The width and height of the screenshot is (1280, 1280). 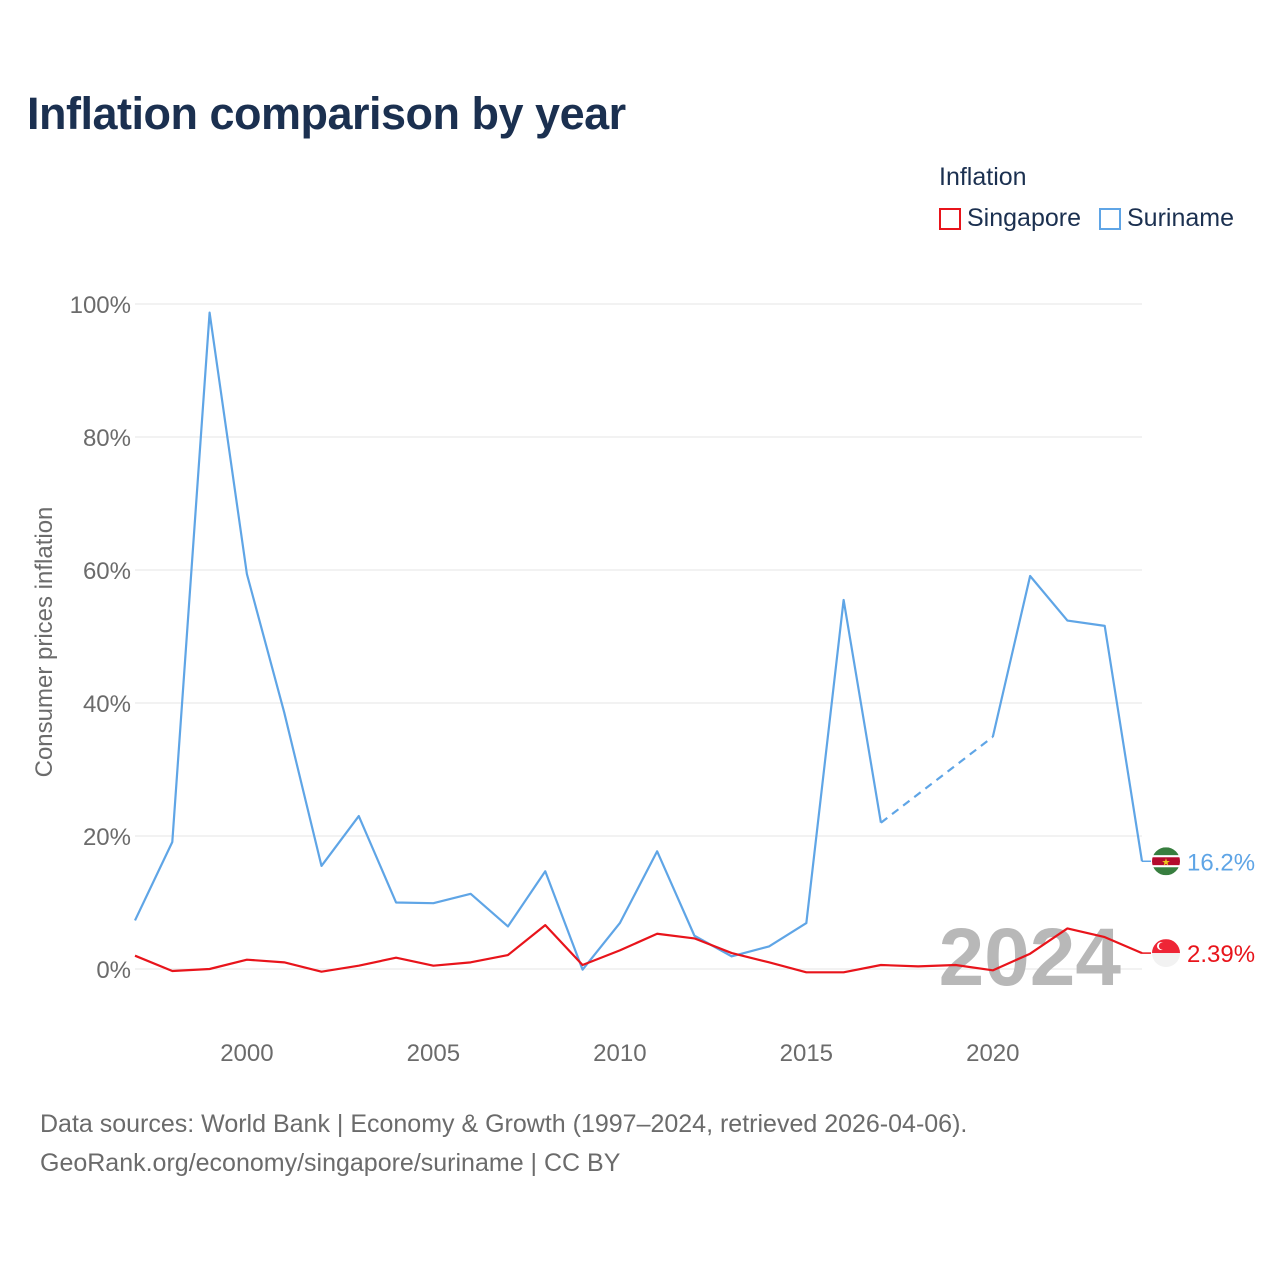 What do you see at coordinates (1109, 218) in the screenshot?
I see `legend-swatch-suriname` at bounding box center [1109, 218].